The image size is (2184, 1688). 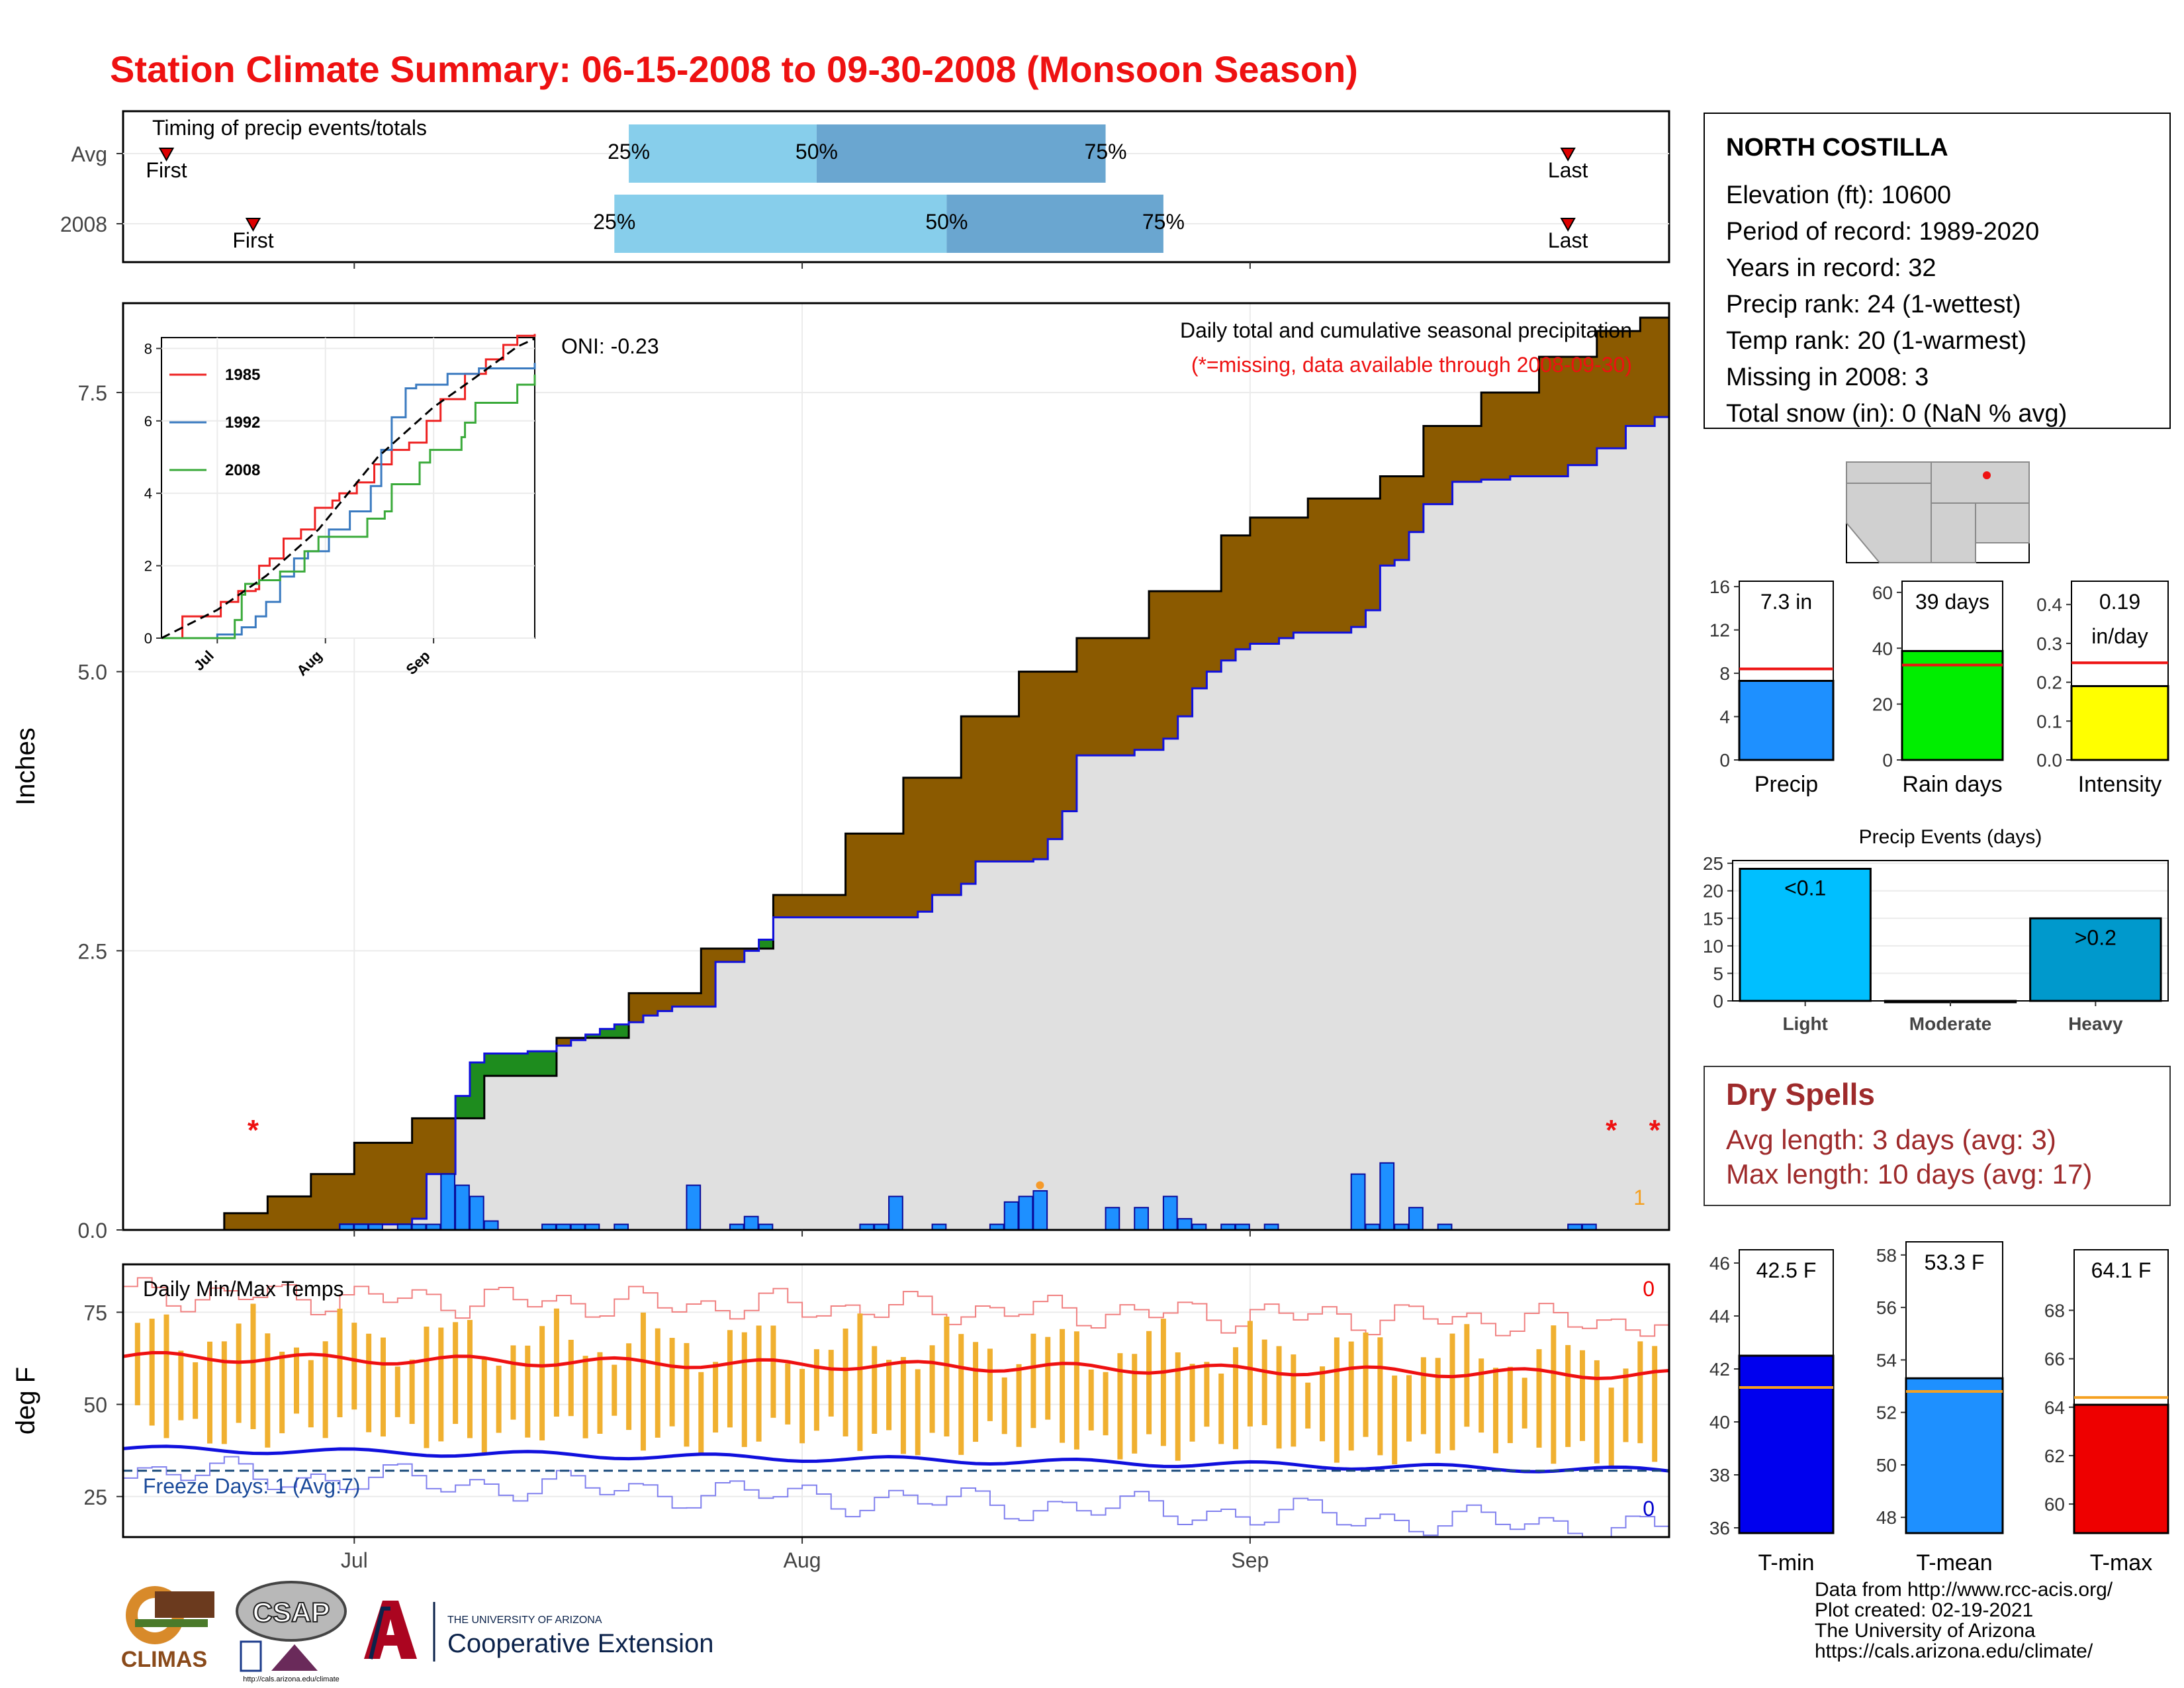 I want to click on timing-marker-last, so click(x=1568, y=155).